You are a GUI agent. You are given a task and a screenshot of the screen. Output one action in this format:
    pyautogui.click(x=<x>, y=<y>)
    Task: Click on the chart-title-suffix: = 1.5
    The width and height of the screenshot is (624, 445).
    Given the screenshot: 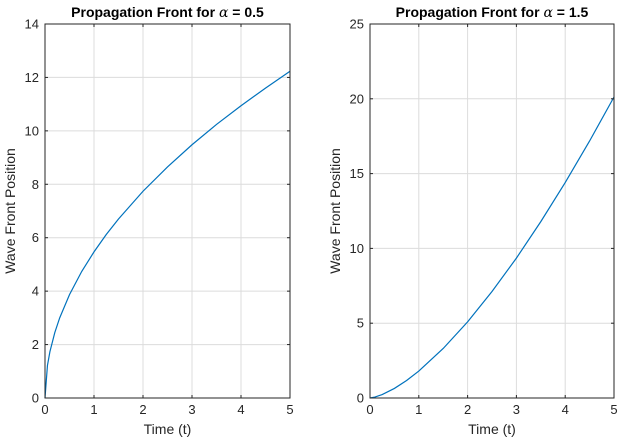 What is the action you would take?
    pyautogui.click(x=571, y=12)
    